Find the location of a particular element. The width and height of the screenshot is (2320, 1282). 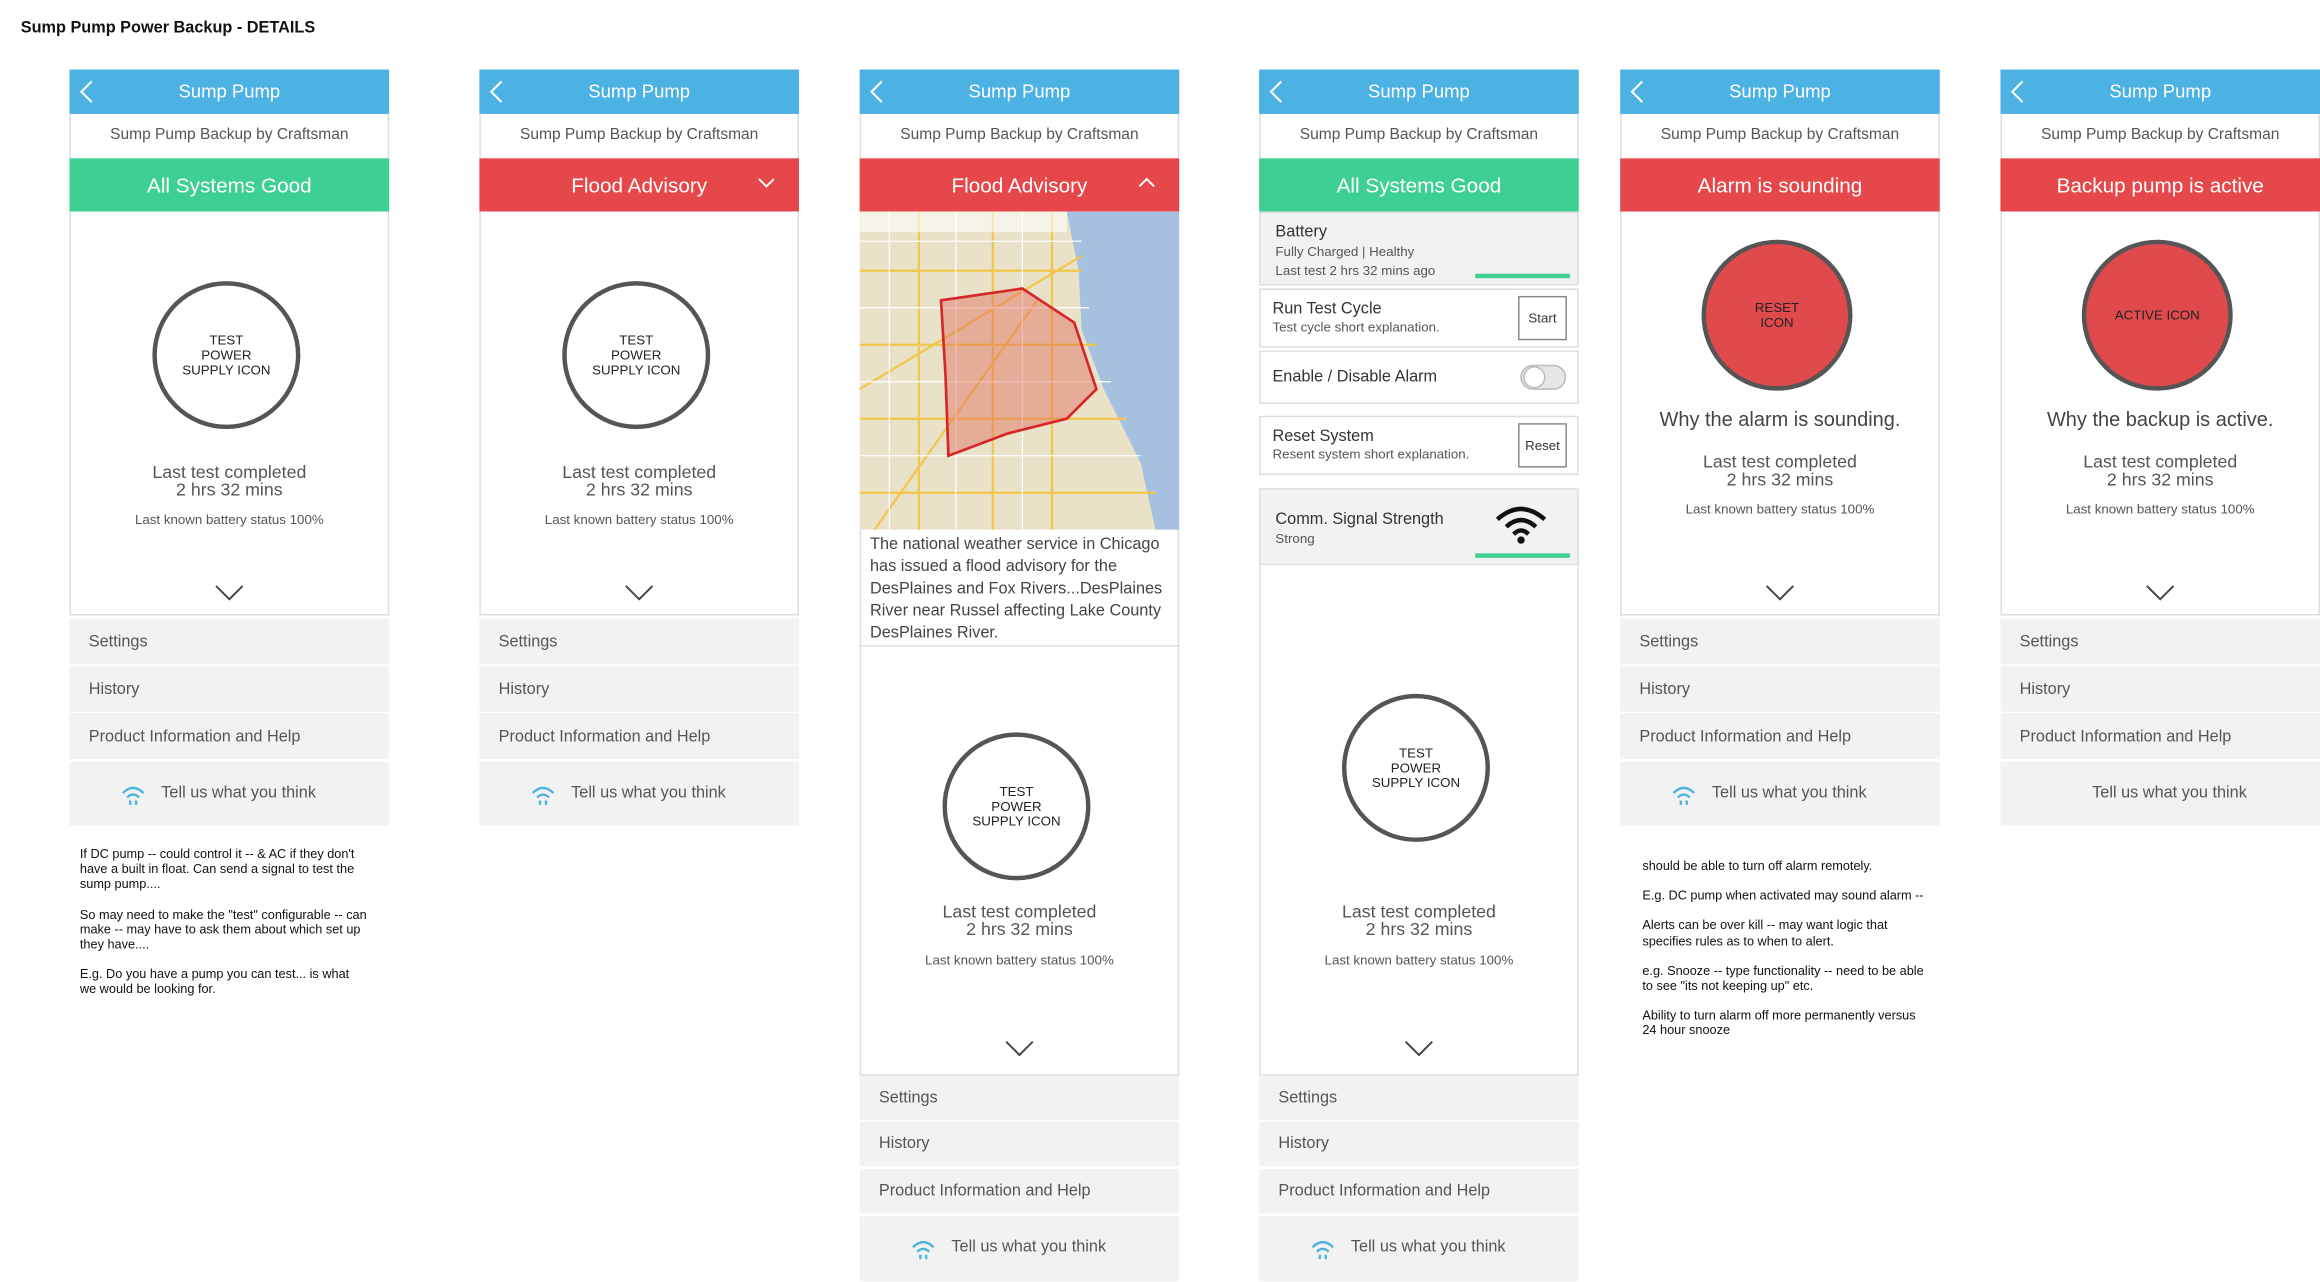

control-title: Comm. Signal Strength is located at coordinates (1359, 519).